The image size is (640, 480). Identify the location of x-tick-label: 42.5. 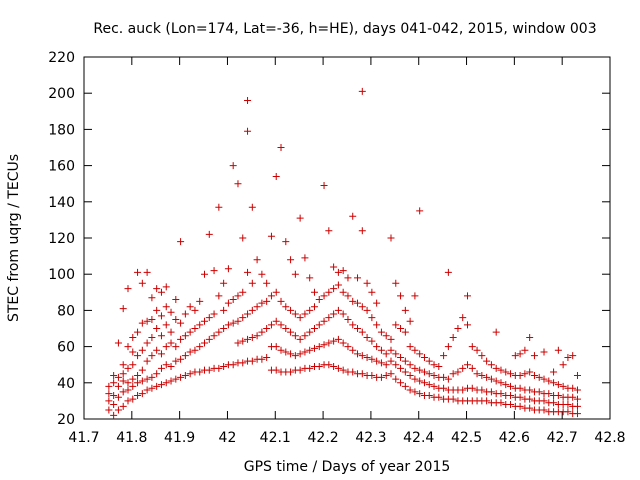
(466, 438).